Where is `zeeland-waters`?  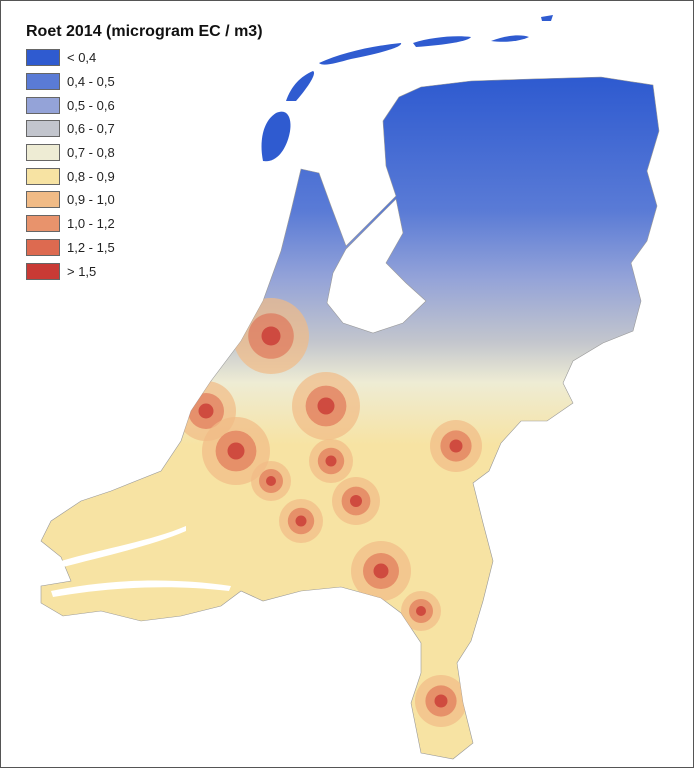
zeeland-waters is located at coordinates (141, 561).